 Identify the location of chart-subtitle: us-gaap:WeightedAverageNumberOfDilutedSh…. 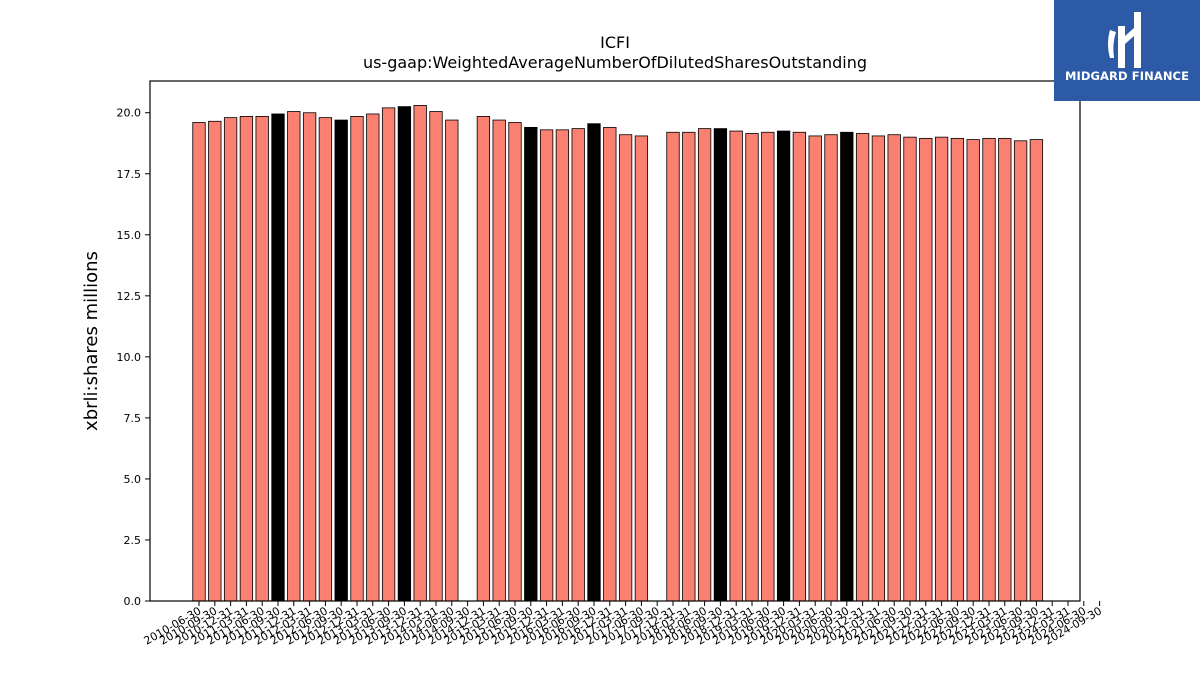
(615, 62).